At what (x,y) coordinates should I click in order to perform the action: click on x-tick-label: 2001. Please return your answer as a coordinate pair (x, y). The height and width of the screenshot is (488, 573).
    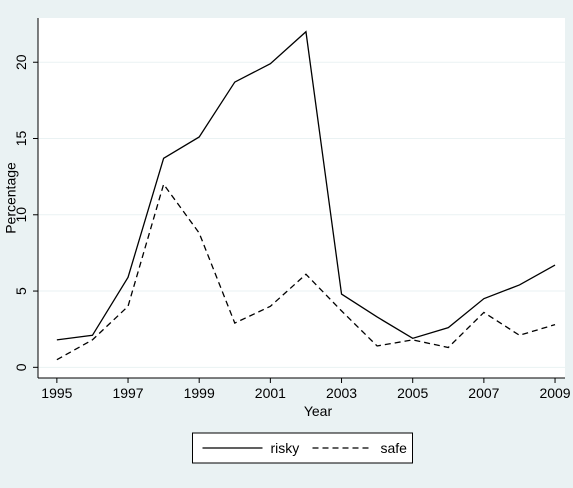
    Looking at the image, I should click on (270, 393).